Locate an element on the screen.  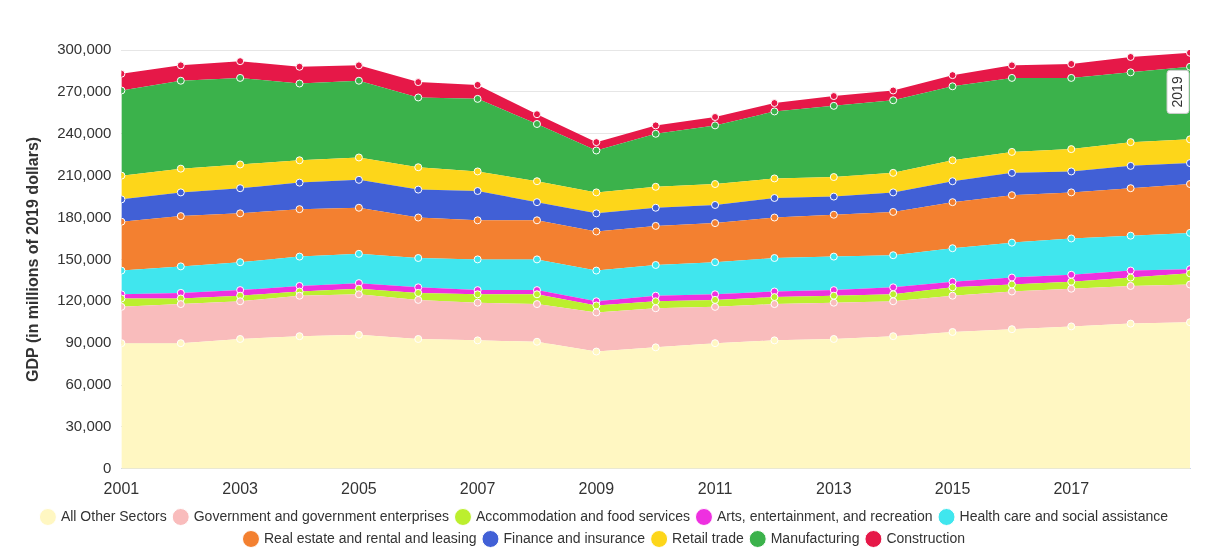
legend-label: Health care and social assistance is located at coordinates (1064, 515).